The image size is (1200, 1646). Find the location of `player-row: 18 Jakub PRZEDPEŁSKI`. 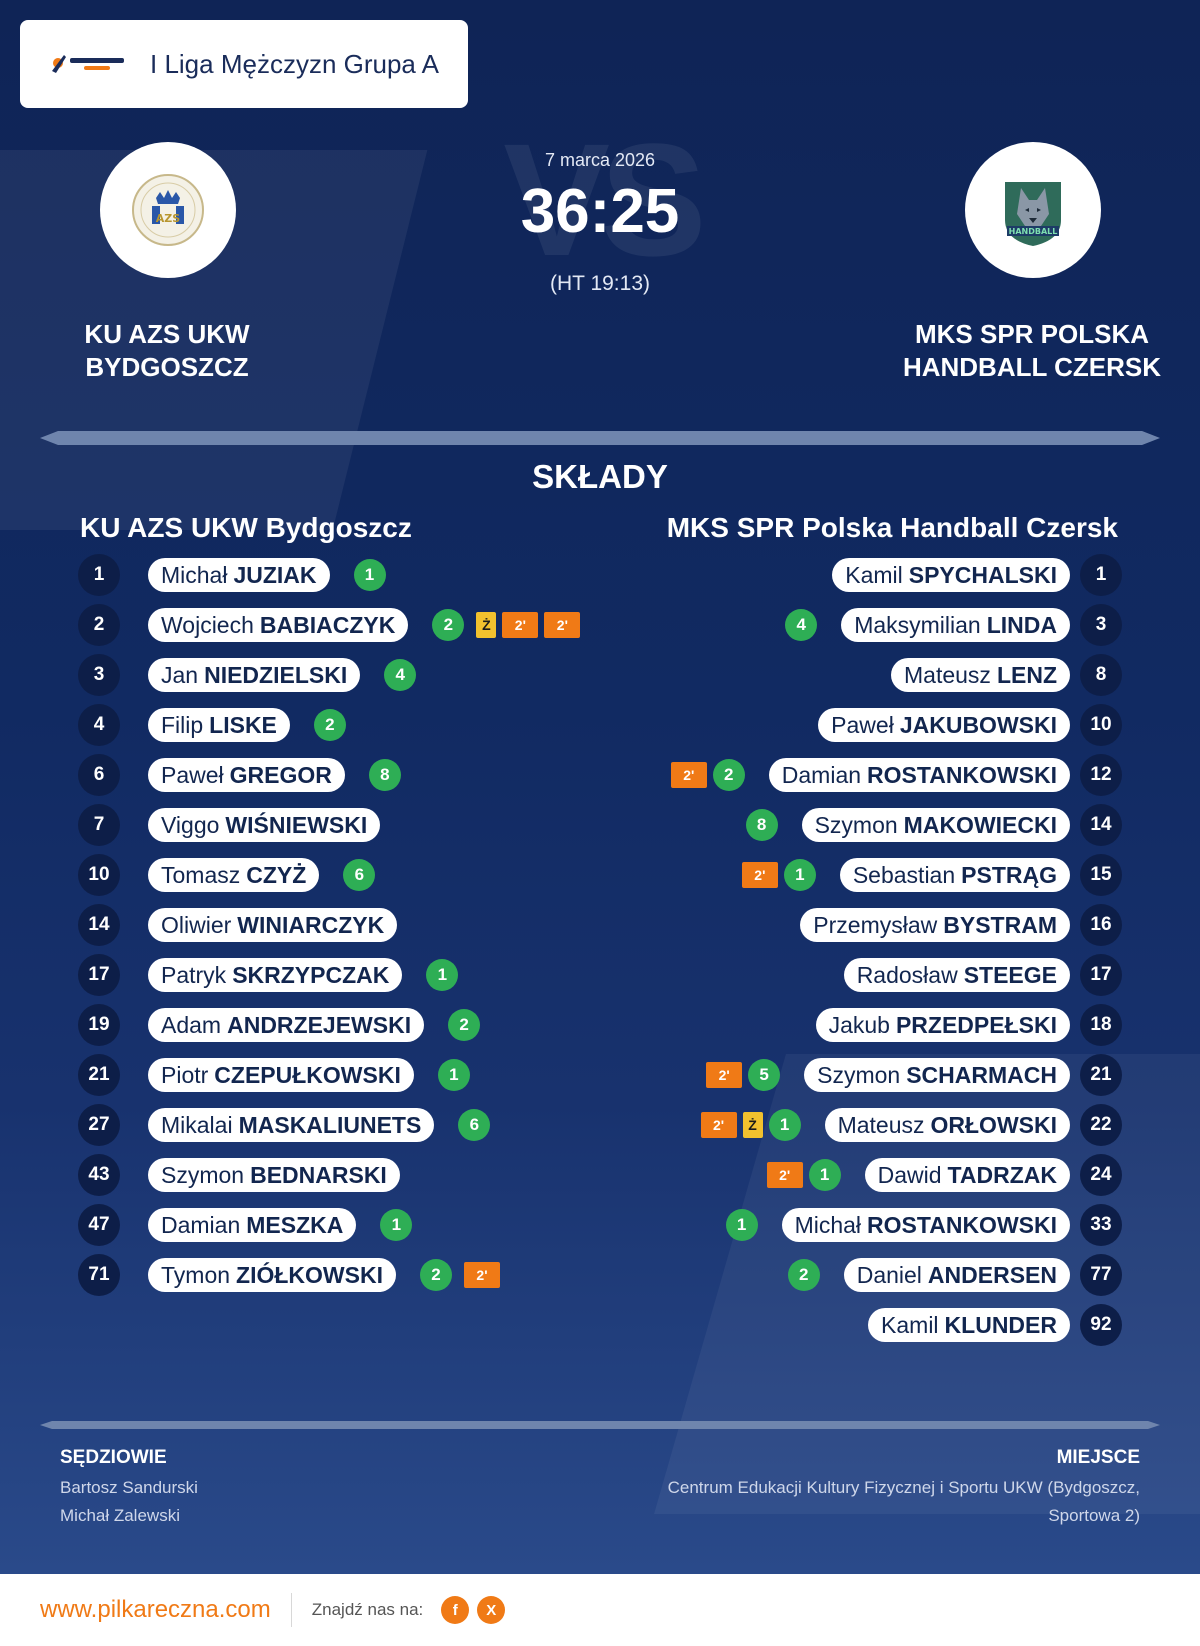

player-row: 18 Jakub PRZEDPEŁSKI is located at coordinates (968, 1025).